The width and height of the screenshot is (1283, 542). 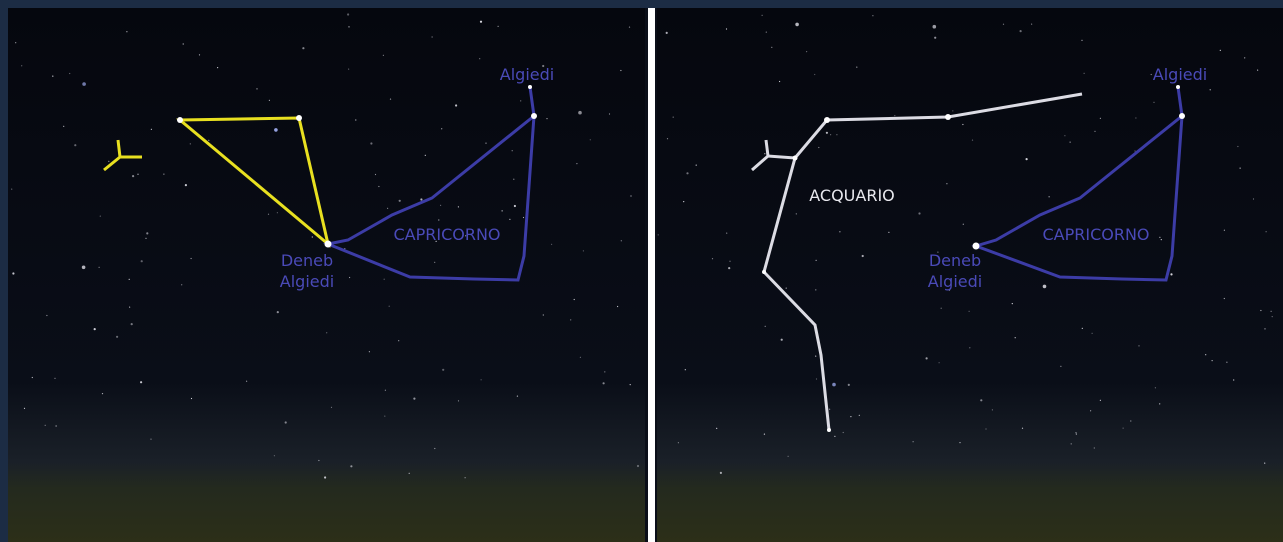 What do you see at coordinates (527, 74) in the screenshot?
I see `star-label: Algiedi` at bounding box center [527, 74].